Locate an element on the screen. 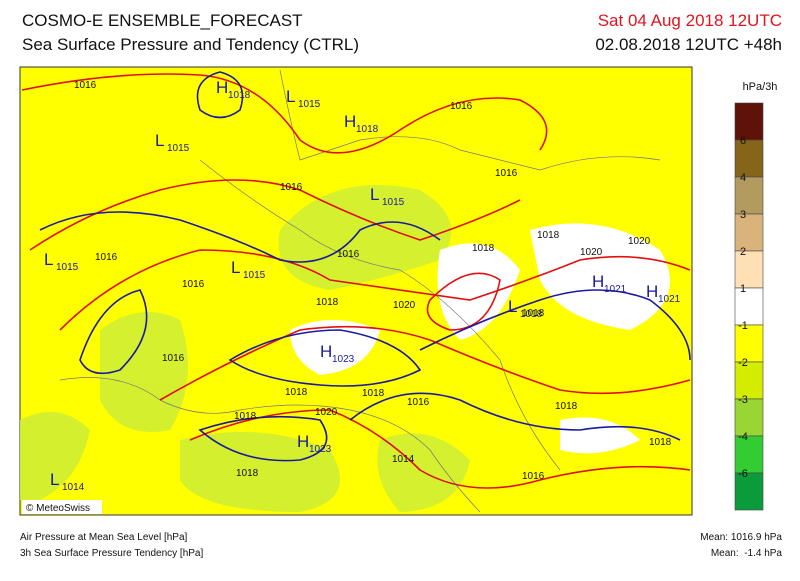 Image resolution: width=800 pixels, height=581 pixels. footer-mean2: Mean: -1.4 hPa is located at coordinates (747, 553).